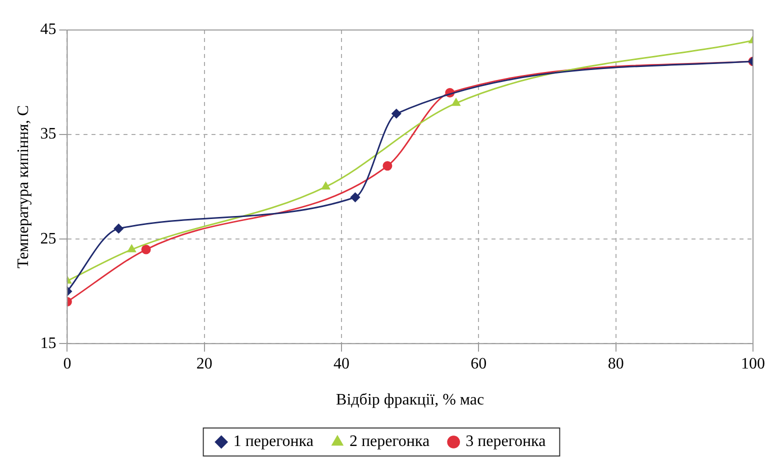 The image size is (773, 464). I want to click on x-tick-label: 0, so click(67, 363).